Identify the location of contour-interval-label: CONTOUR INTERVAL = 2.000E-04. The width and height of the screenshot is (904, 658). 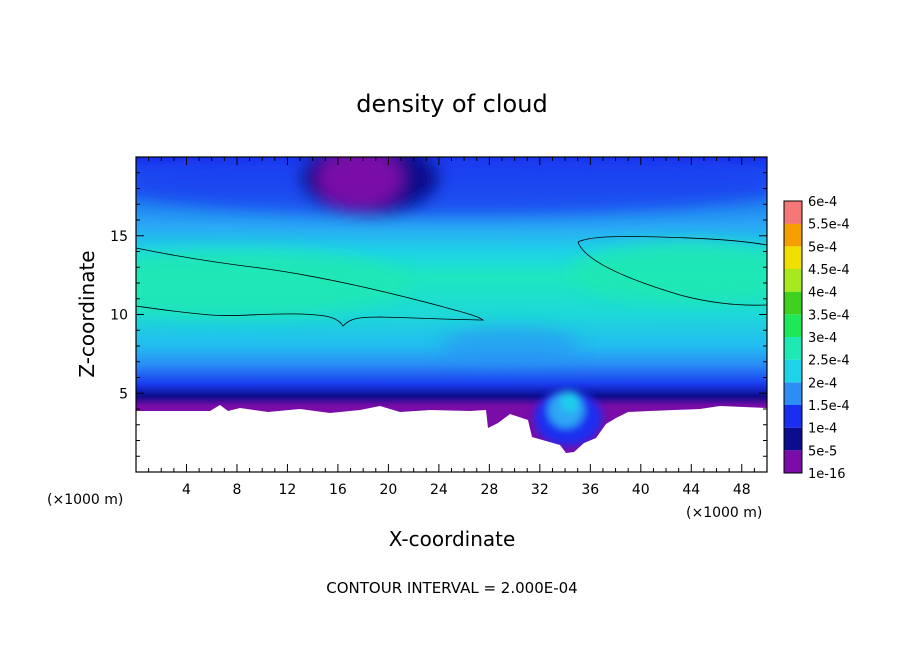
(451, 588).